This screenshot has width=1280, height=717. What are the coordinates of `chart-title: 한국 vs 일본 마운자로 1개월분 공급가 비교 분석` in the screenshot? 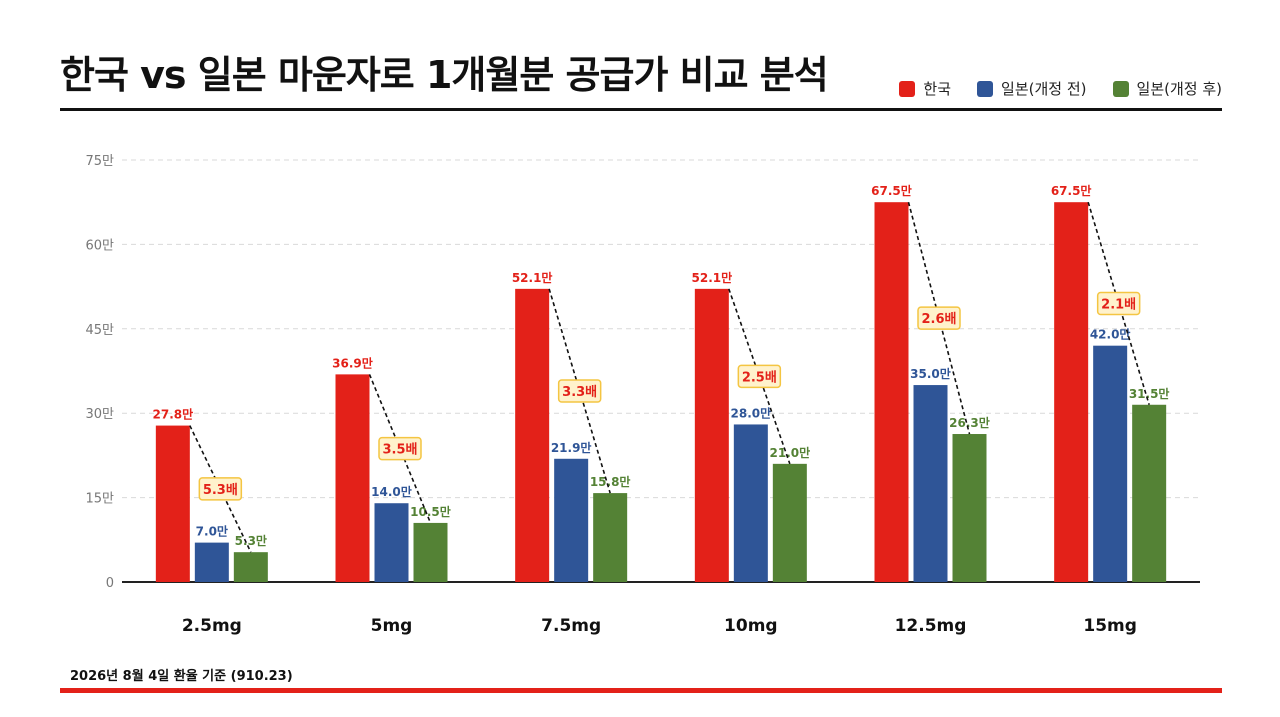 It's located at (444, 75).